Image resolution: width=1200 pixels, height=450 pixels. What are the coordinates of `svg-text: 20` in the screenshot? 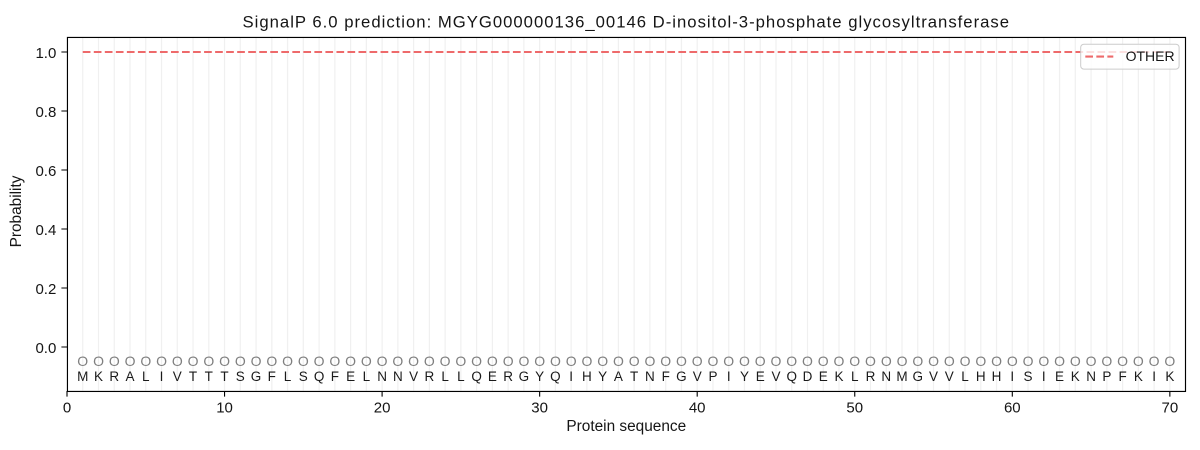 It's located at (382, 407).